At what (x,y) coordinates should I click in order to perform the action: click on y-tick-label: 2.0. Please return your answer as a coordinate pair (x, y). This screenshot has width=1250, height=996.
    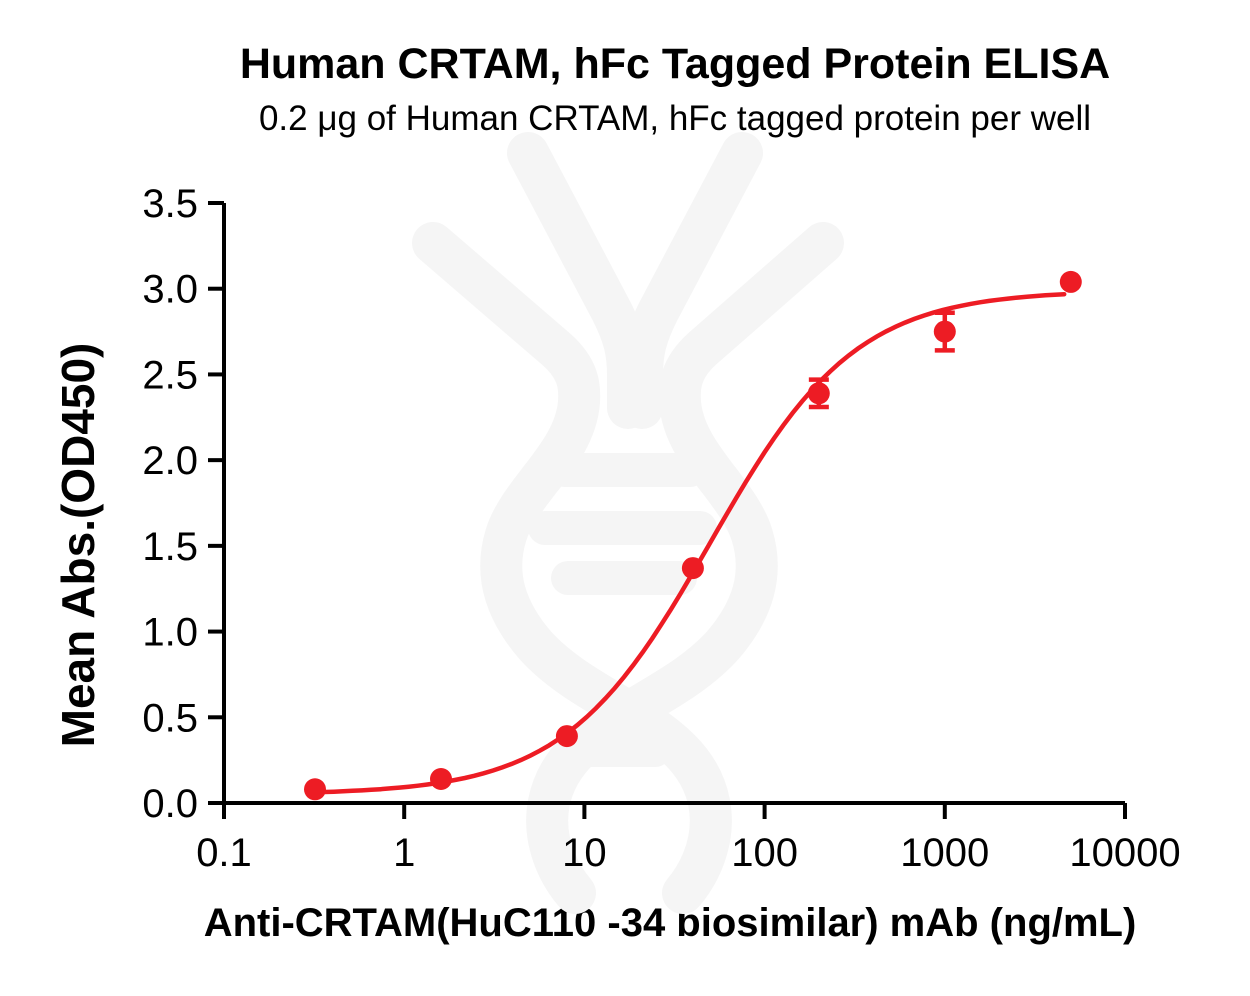
    Looking at the image, I should click on (170, 461).